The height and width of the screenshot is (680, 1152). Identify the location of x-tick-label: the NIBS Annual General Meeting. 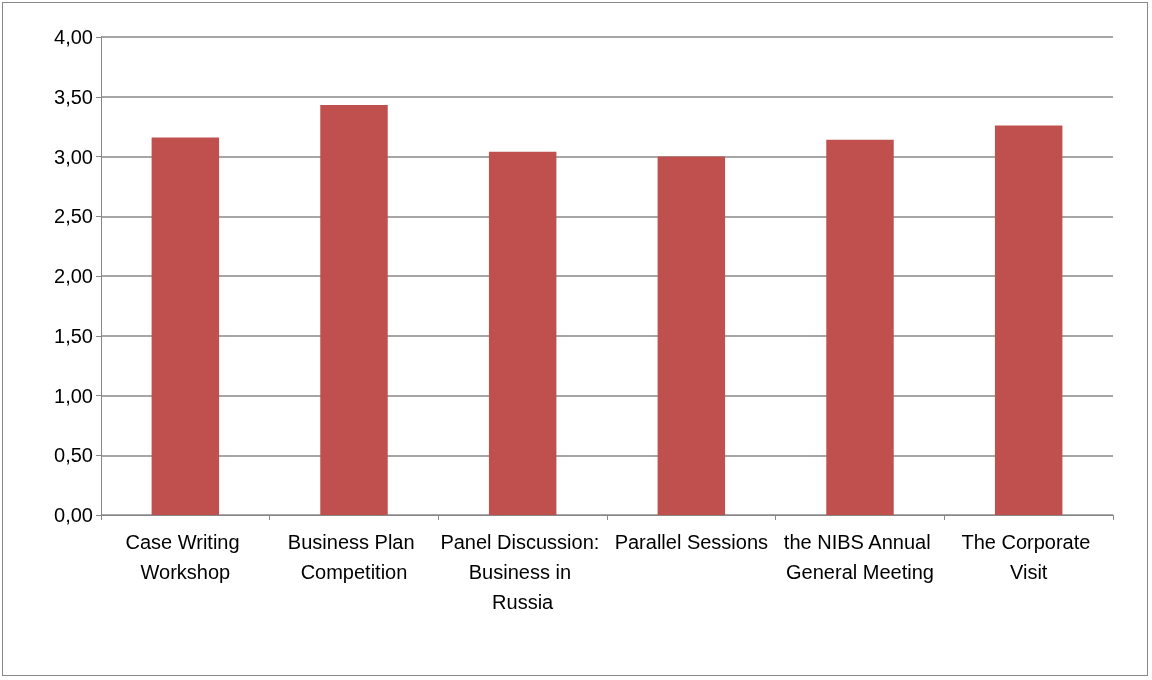
(860, 557).